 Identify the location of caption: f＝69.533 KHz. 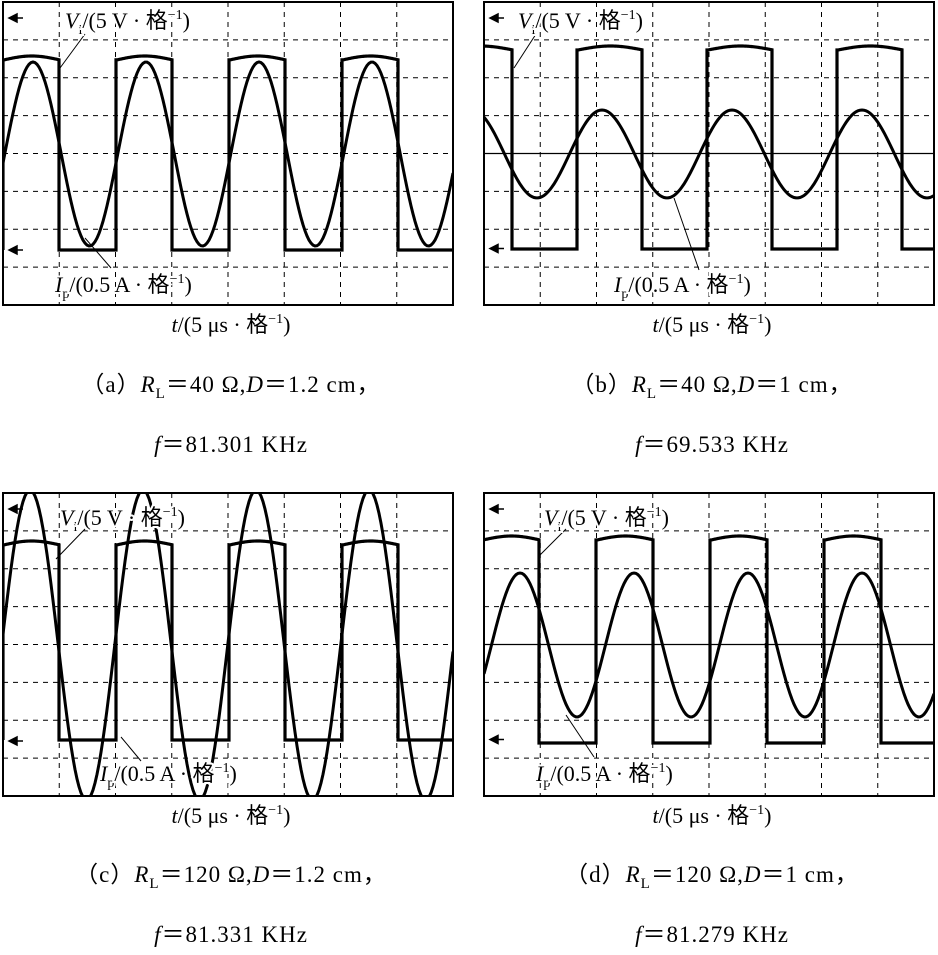
(712, 444).